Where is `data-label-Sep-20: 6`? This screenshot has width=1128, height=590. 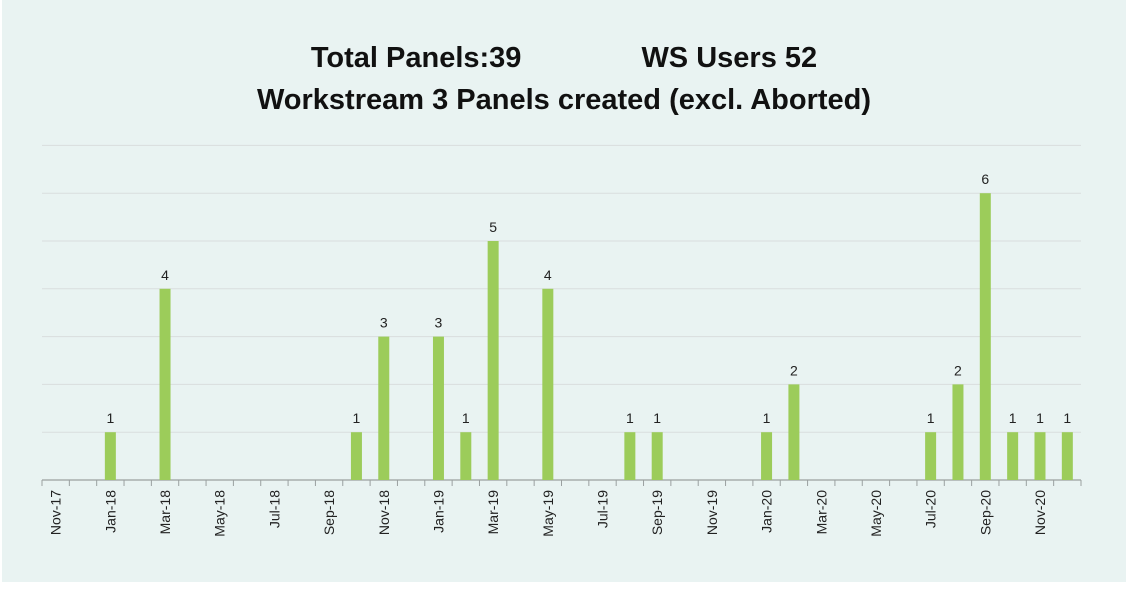
data-label-Sep-20: 6 is located at coordinates (985, 179).